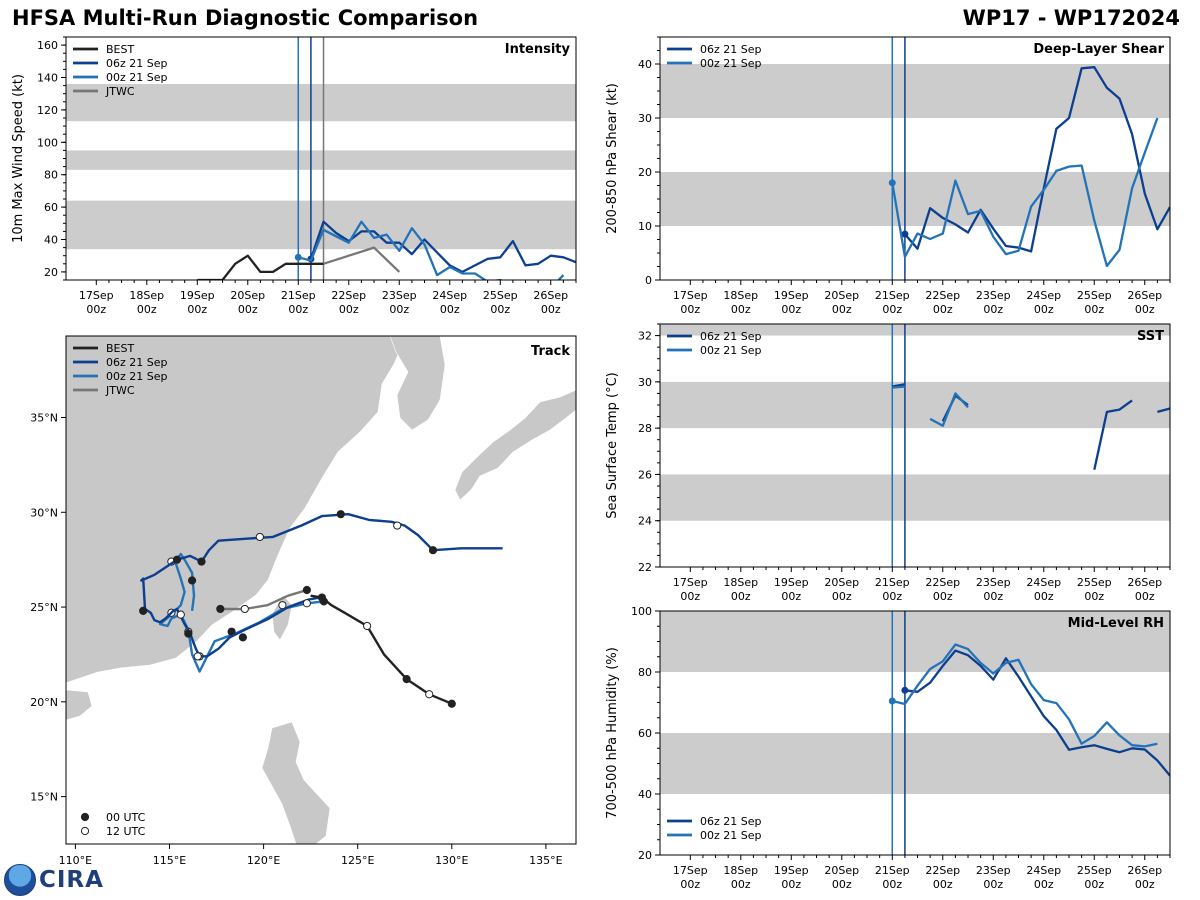  I want to click on track-xtick-label: 125°E, so click(357, 860).